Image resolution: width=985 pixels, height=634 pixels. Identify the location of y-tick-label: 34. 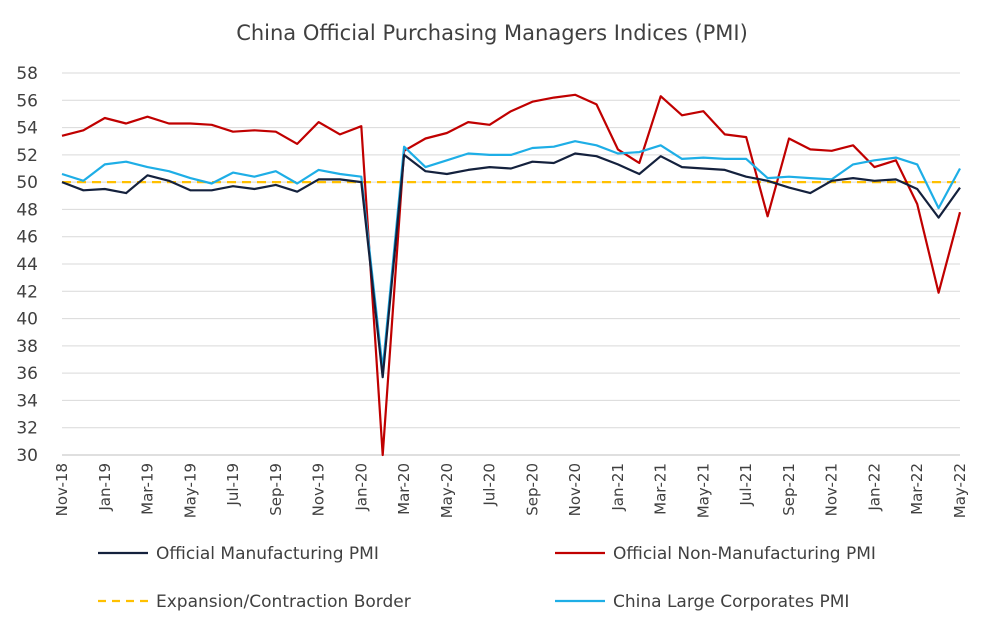
(27, 401).